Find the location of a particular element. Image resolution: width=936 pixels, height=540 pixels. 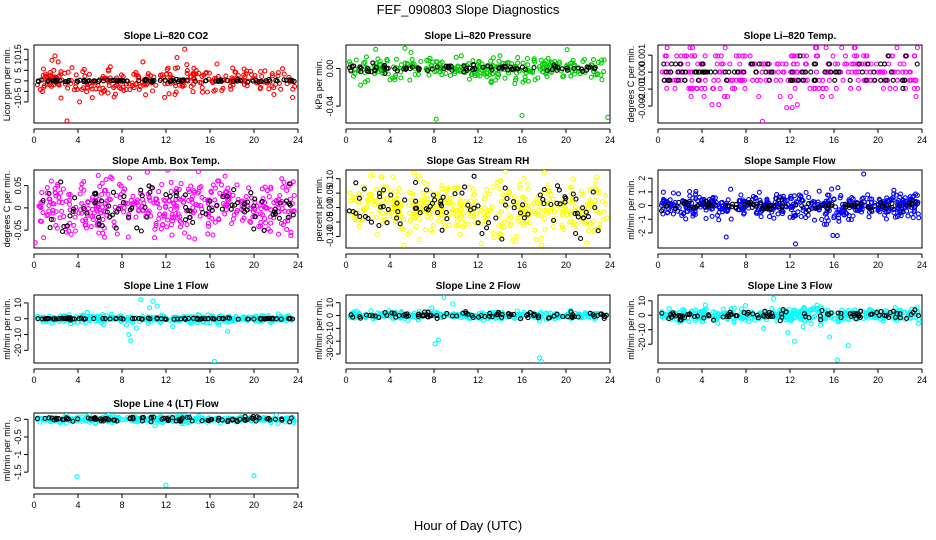

x-tick-label: 12 is located at coordinates (166, 505).